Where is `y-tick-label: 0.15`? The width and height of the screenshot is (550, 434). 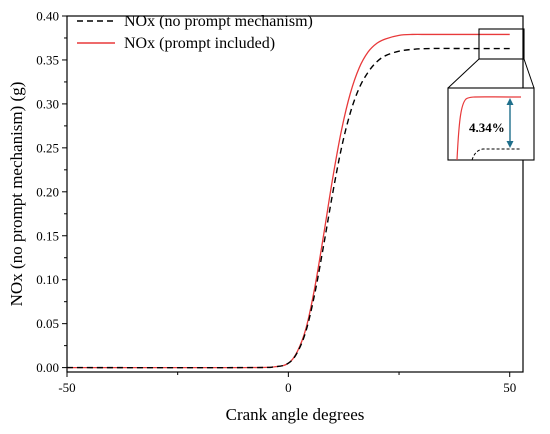
y-tick-label: 0.15 is located at coordinates (47, 235).